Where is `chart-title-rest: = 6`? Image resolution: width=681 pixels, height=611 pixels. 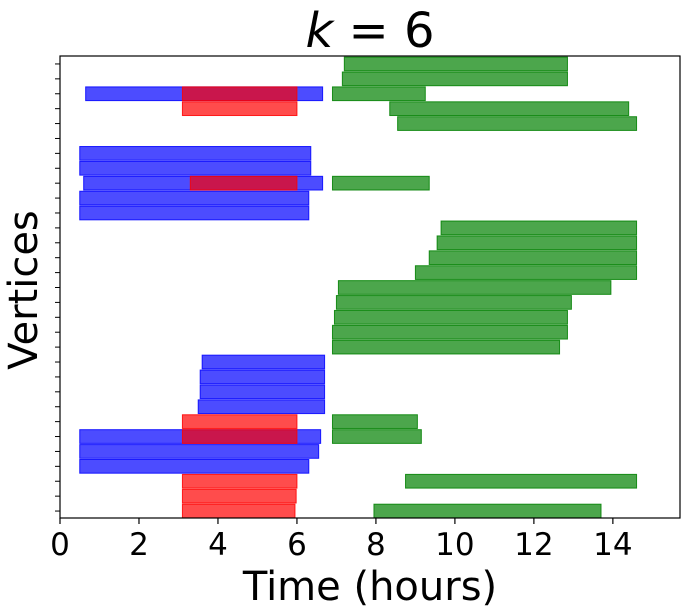 chart-title-rest: = 6 is located at coordinates (383, 31).